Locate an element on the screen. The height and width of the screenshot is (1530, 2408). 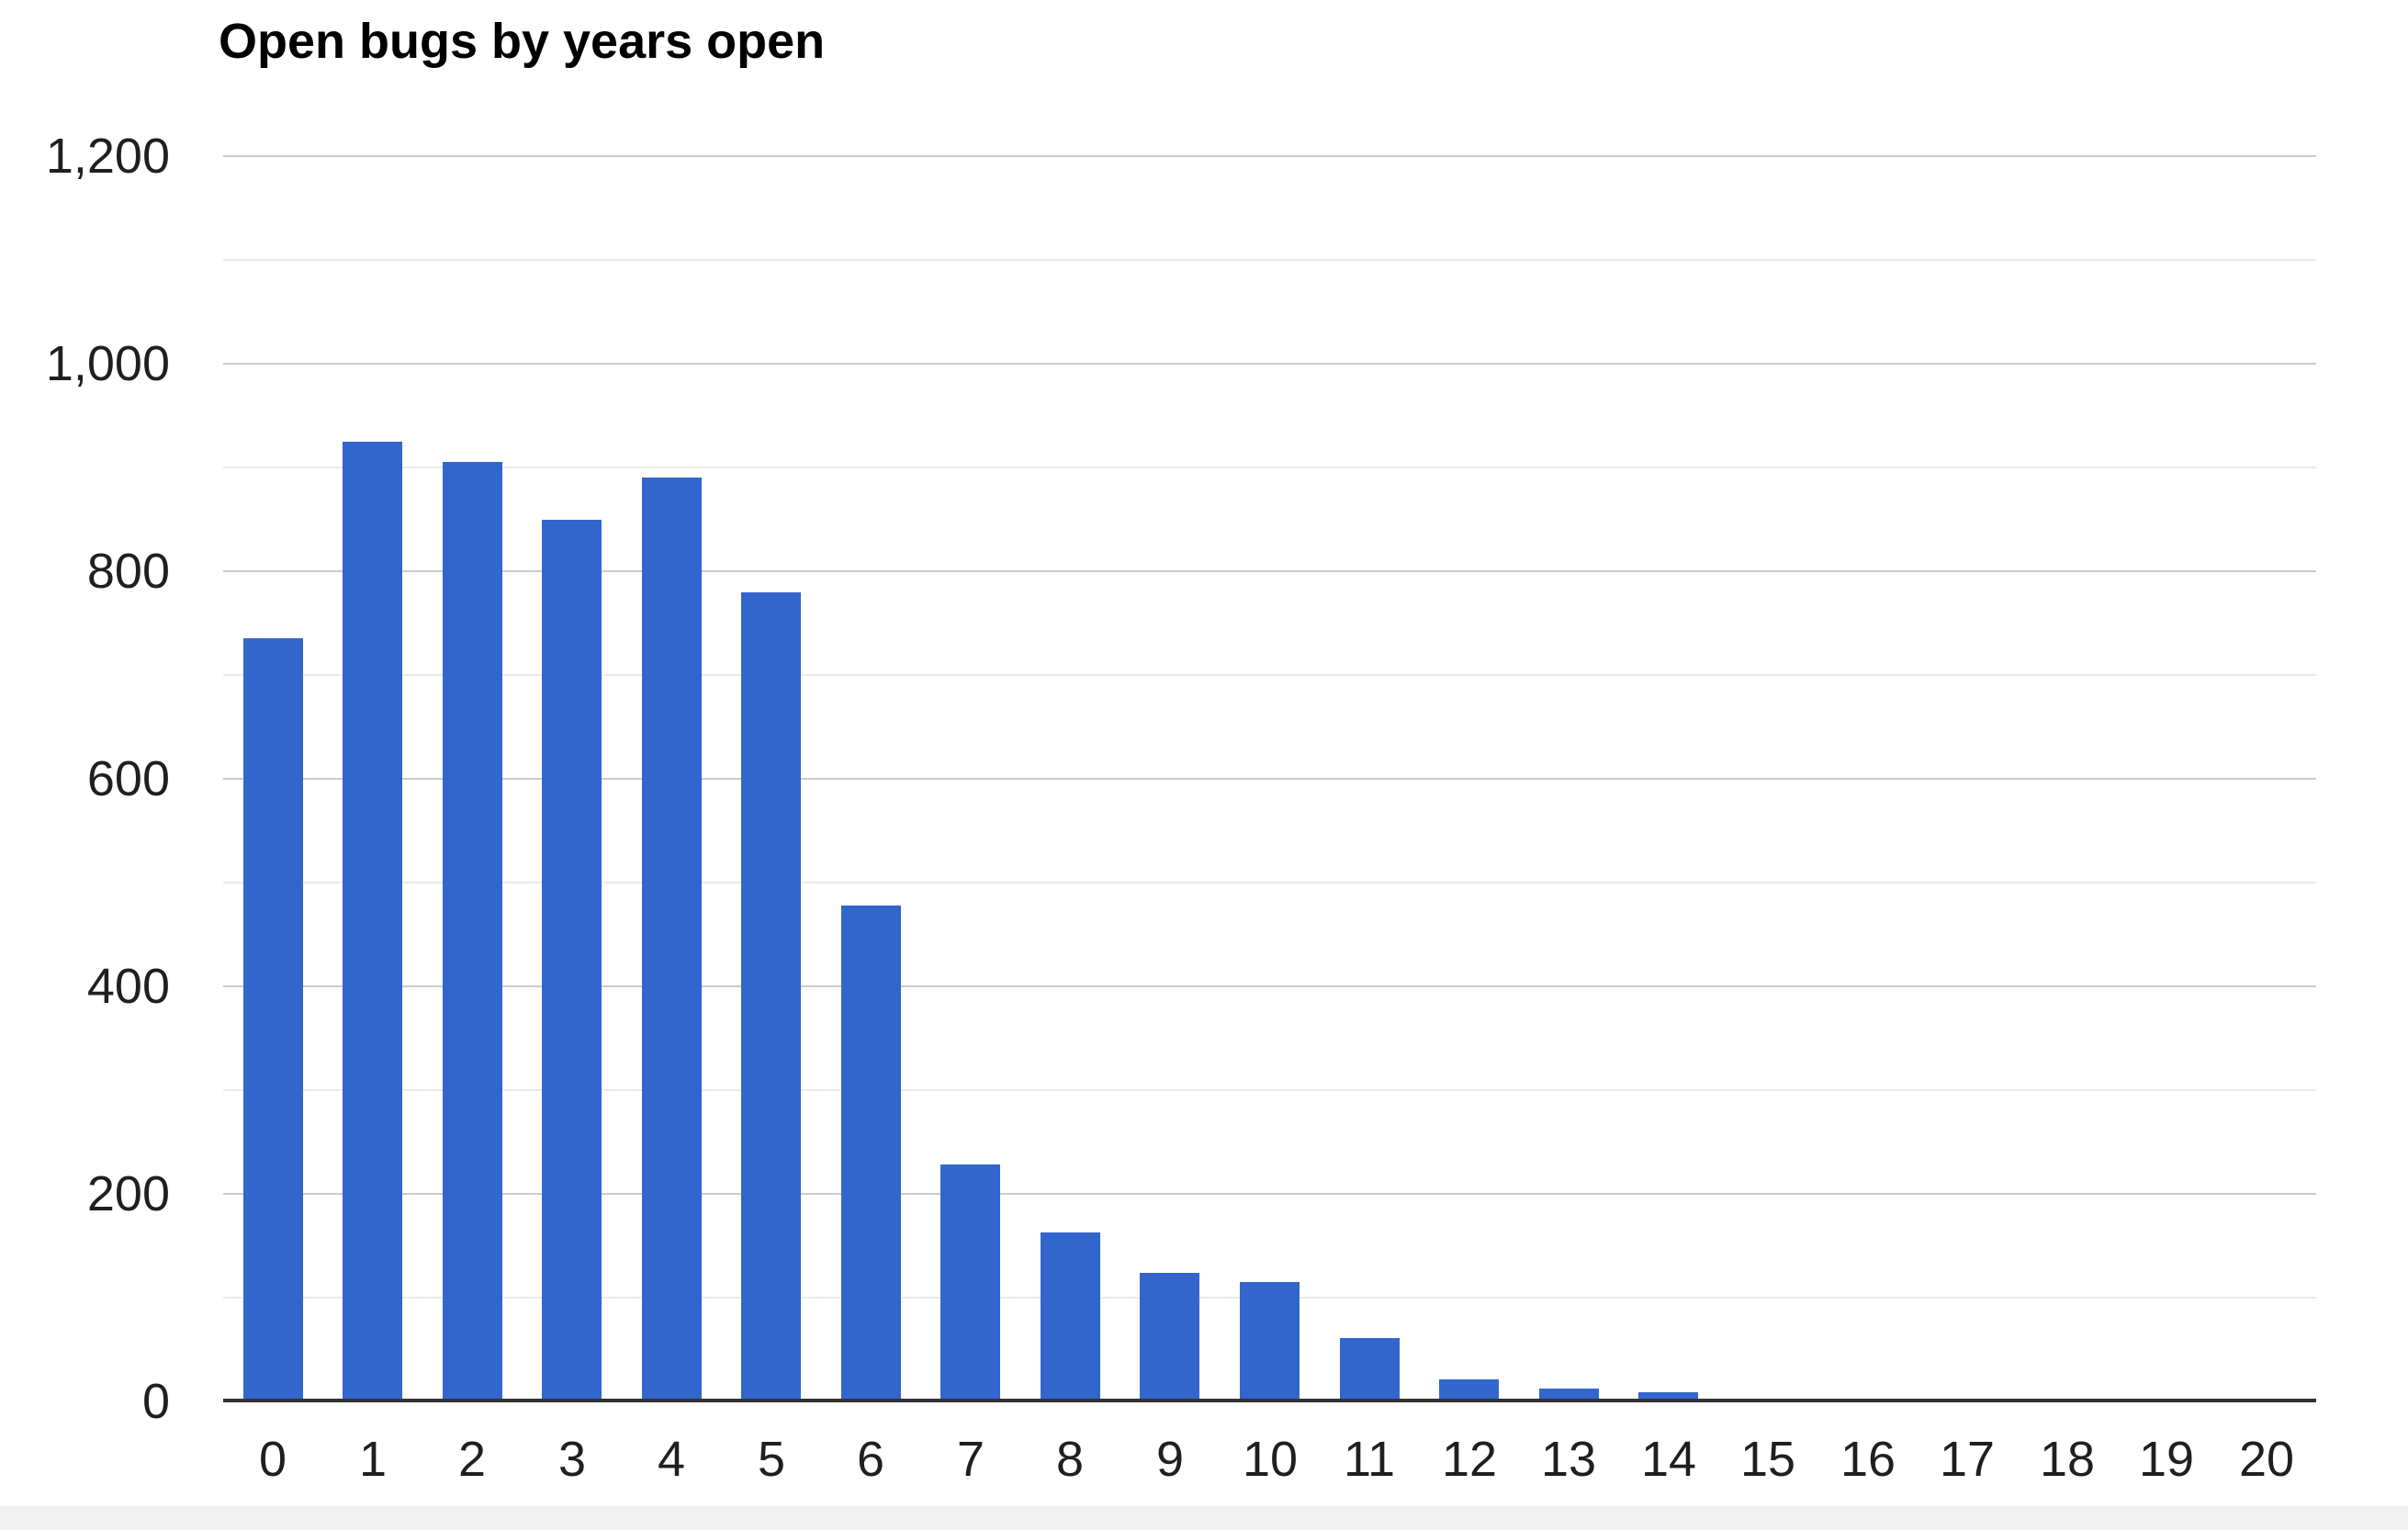
x-tick-label-8: 8 is located at coordinates (1070, 1459).